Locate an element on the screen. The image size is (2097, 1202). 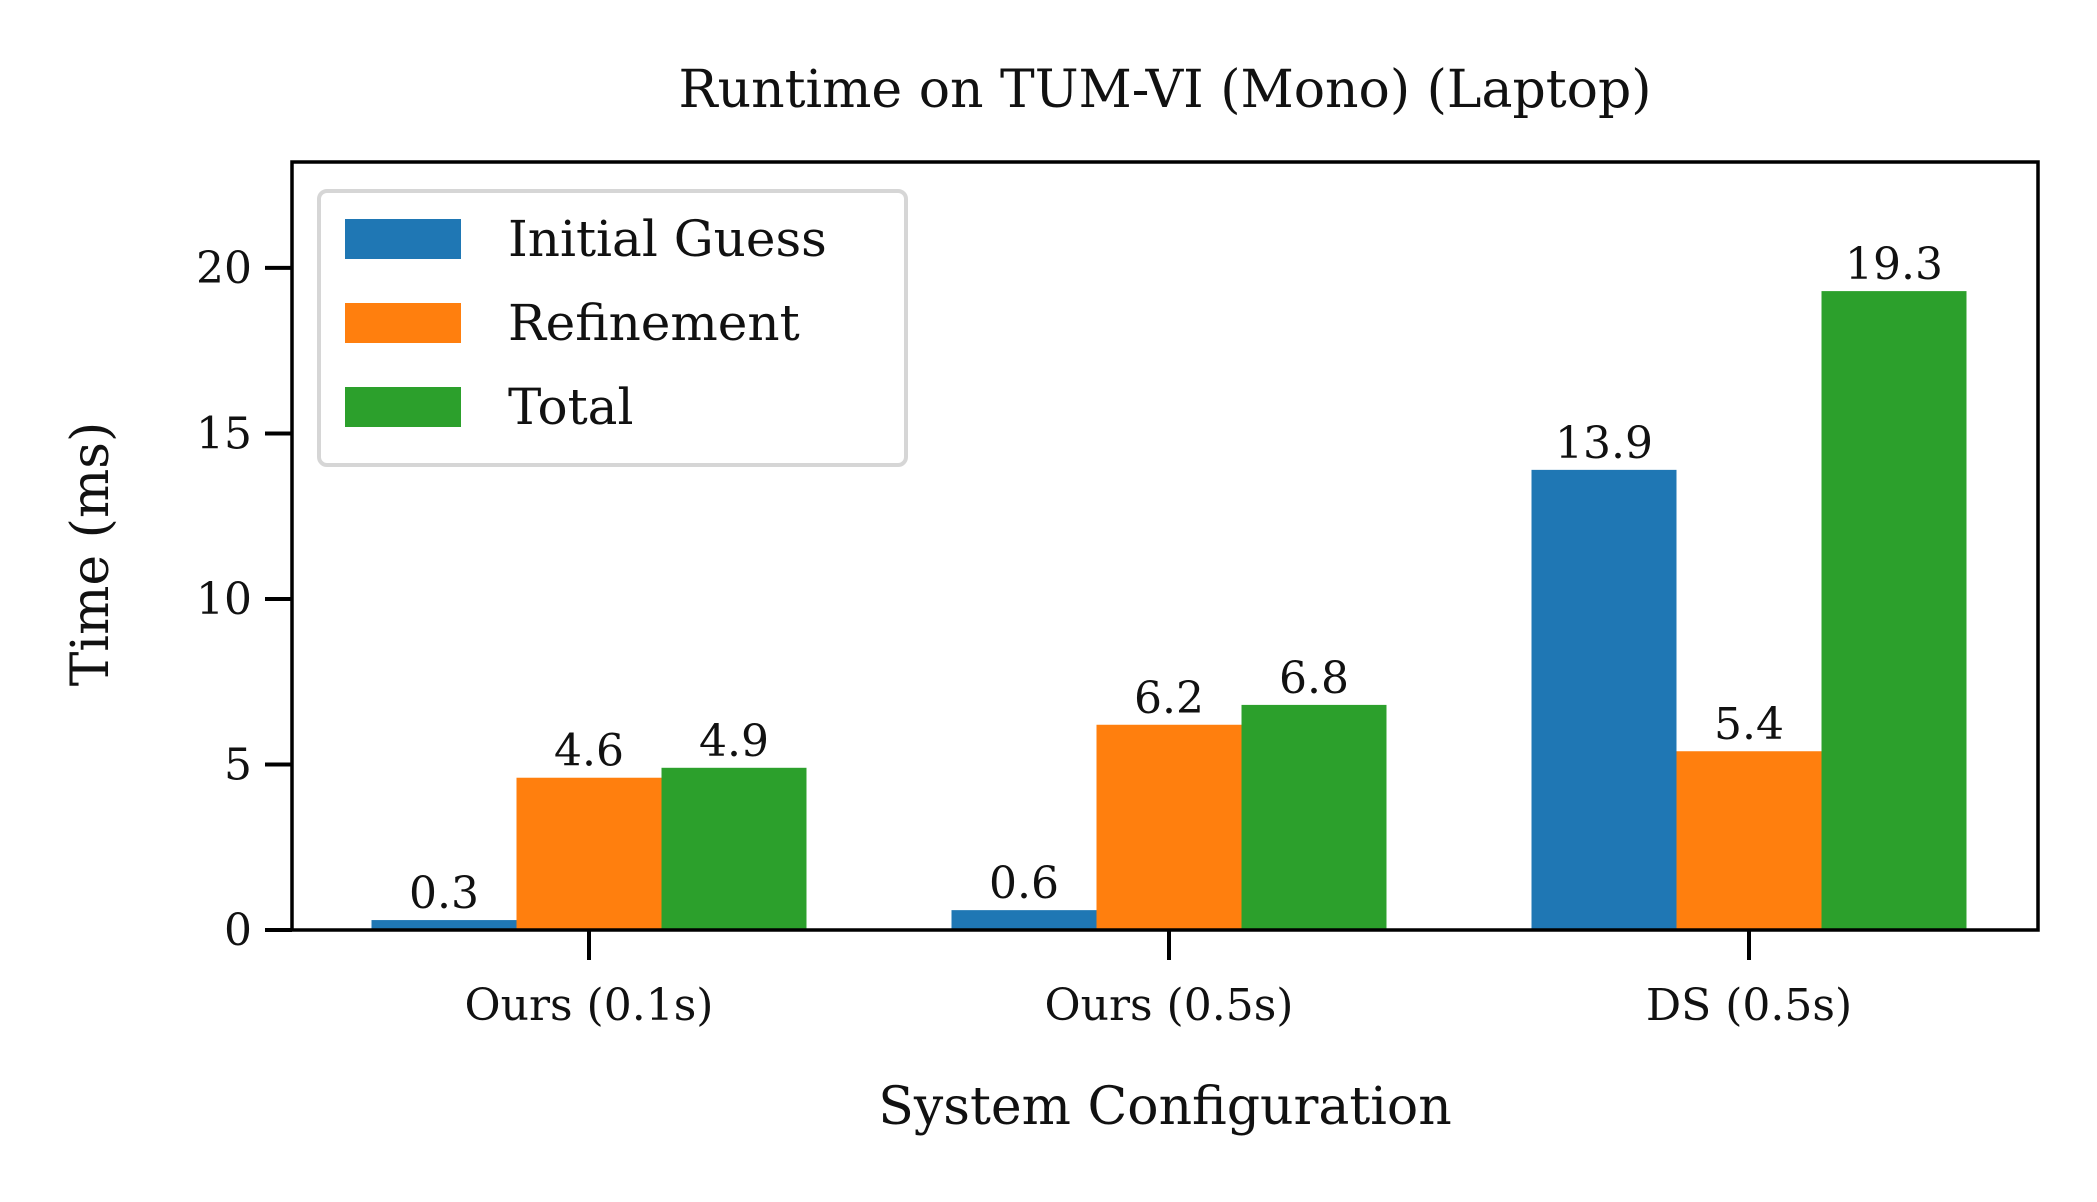
data-label-refinement-ours-0-1s: 4.6 is located at coordinates (589, 751).